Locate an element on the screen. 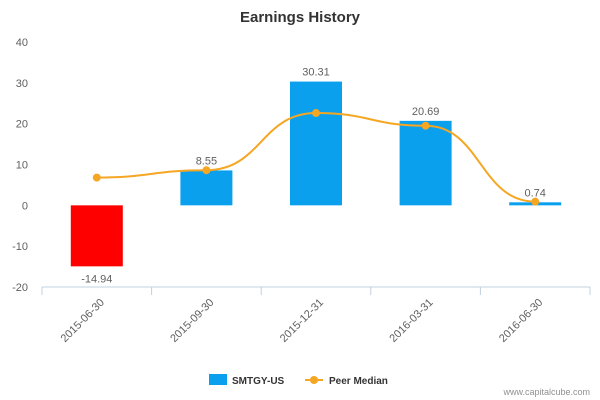  legend-item-smtgy: SMTGY-US is located at coordinates (247, 380).